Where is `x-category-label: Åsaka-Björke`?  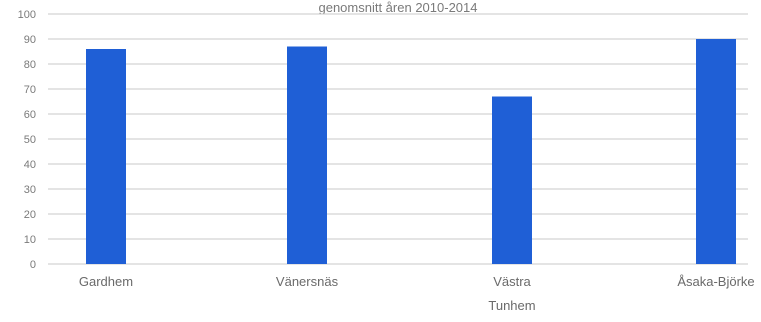 x-category-label: Åsaka-Björke is located at coordinates (715, 281).